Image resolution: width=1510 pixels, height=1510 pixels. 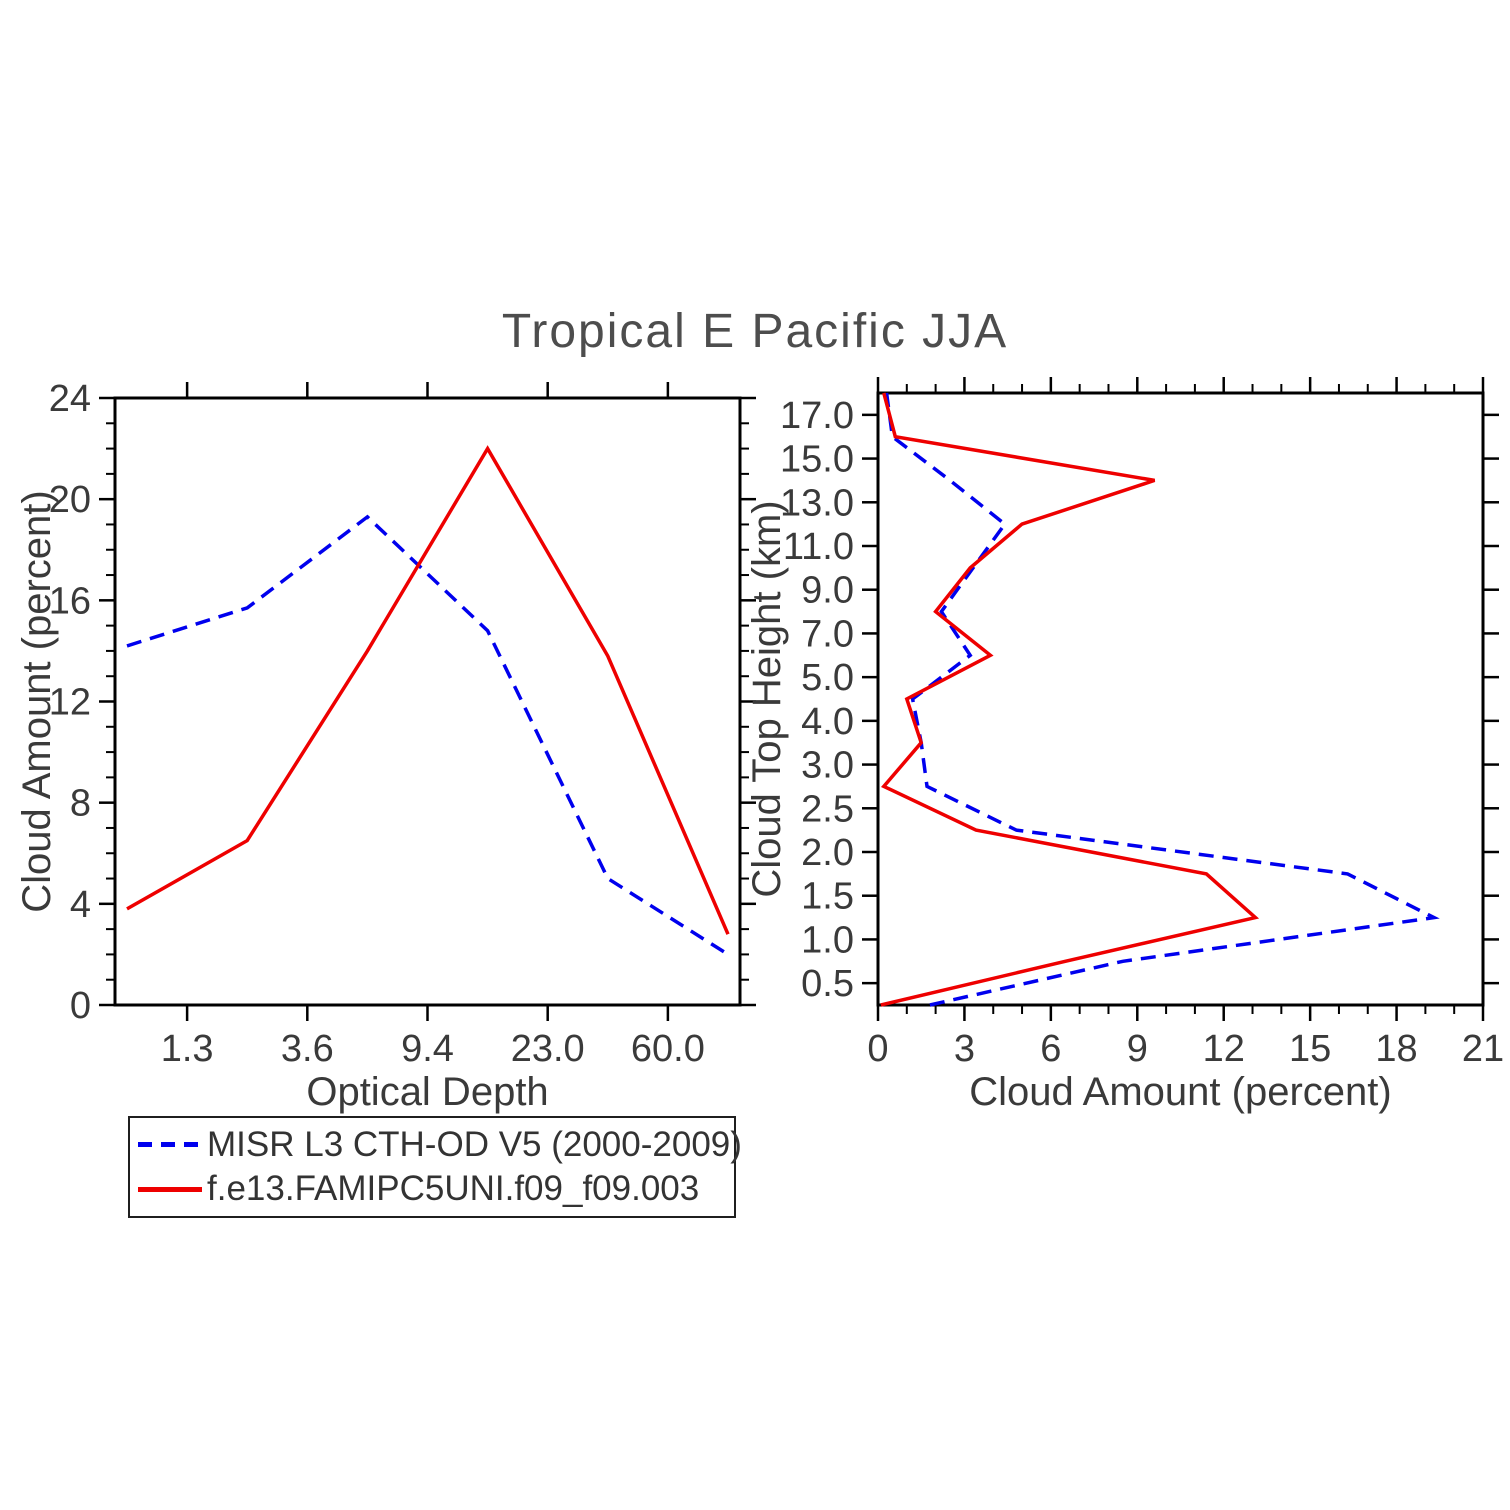 I want to click on y-tick-label: 12, so click(x=70, y=703).